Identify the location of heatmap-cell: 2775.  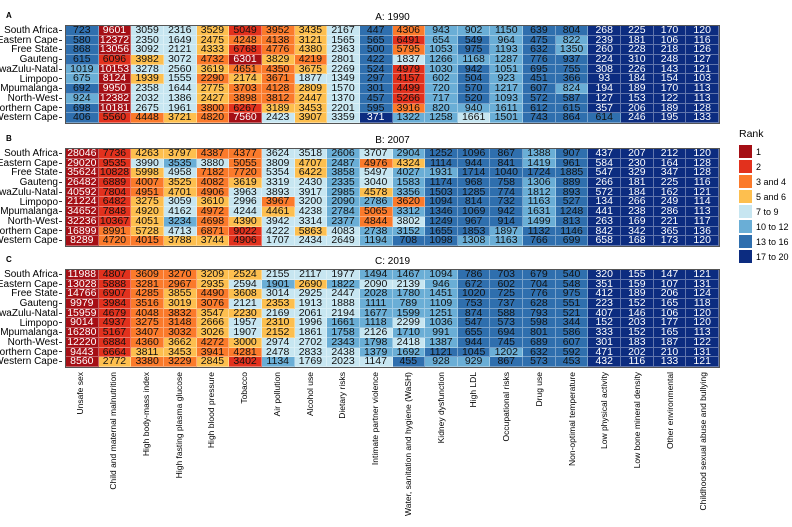
(213, 89).